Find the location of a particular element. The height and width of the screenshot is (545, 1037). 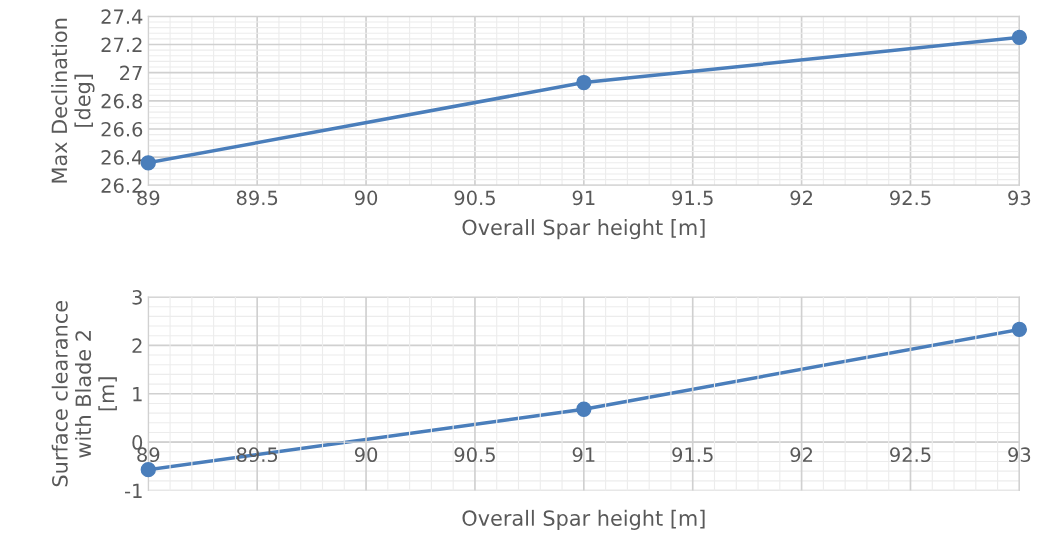

y-axis-title: Max Declination [deg] is located at coordinates (73, 100).